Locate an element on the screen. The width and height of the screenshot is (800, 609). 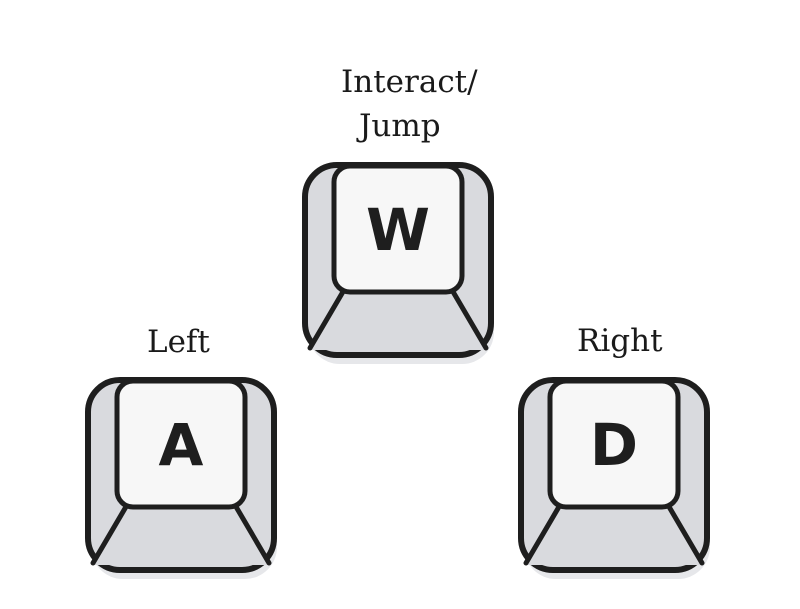
key-a-letter: A is located at coordinates (181, 445).